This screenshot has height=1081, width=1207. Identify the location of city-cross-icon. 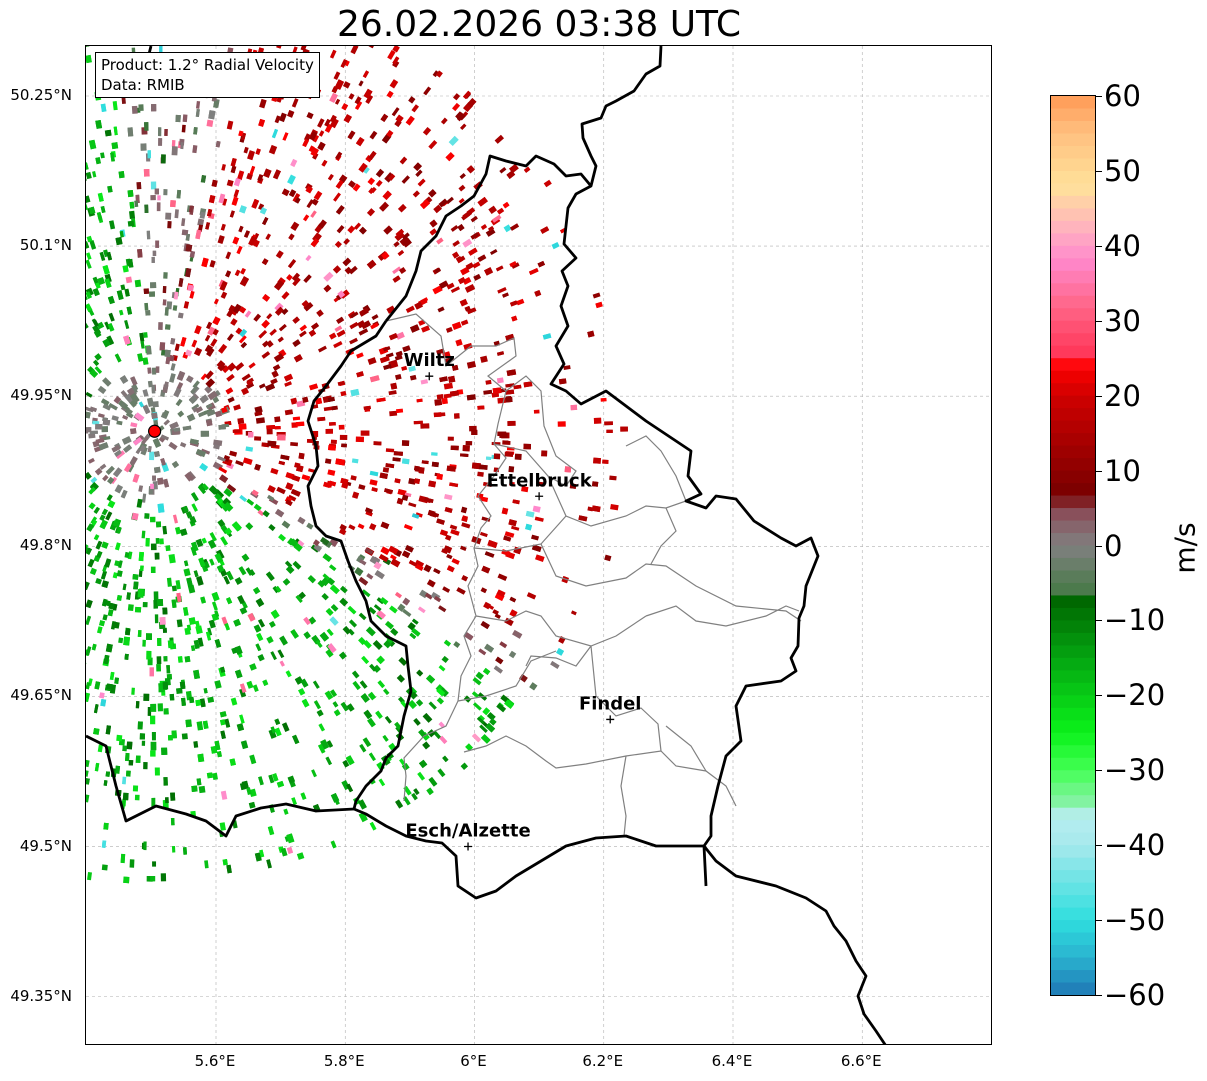
(539, 496).